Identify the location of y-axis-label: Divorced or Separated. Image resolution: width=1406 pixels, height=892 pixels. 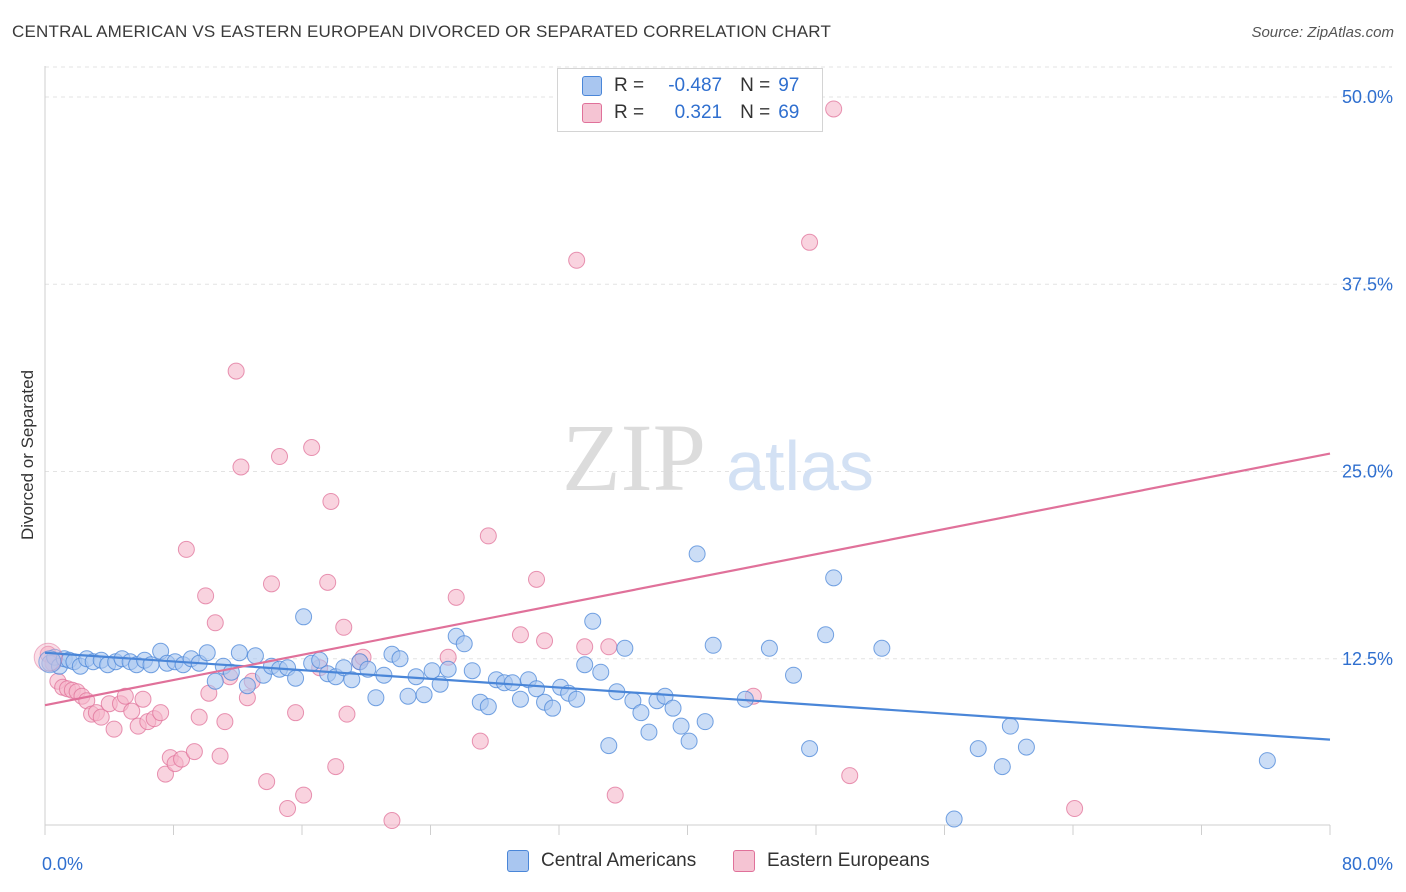
(27, 455).